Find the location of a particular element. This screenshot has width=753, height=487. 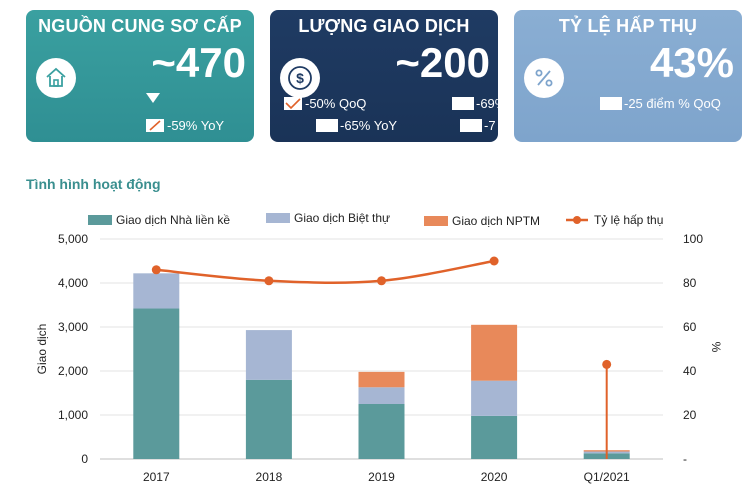

legend-label: Giao dịch NPTM is located at coordinates (496, 221).